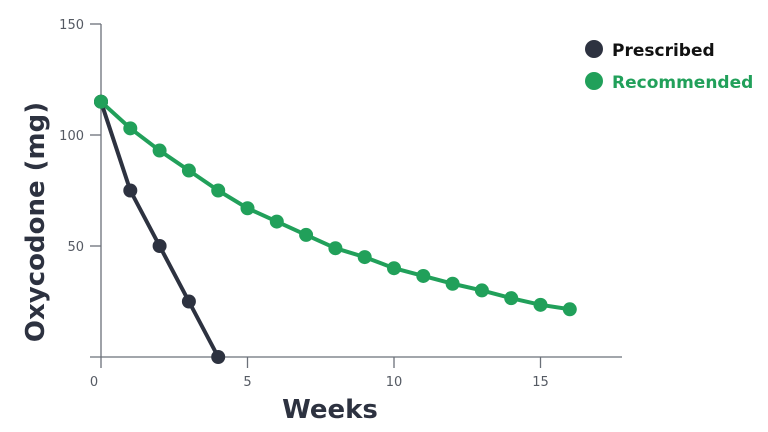 This screenshot has height=432, width=768. What do you see at coordinates (594, 81) in the screenshot?
I see `legend-marker-recommended` at bounding box center [594, 81].